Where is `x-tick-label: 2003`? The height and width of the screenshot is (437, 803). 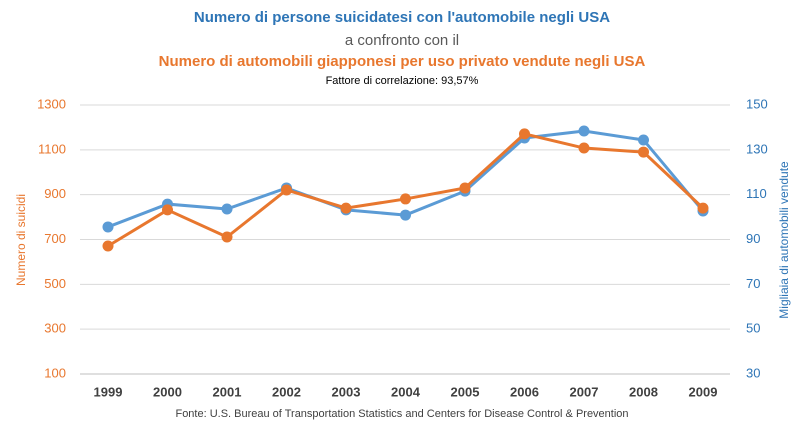 x-tick-label: 2003 is located at coordinates (346, 391).